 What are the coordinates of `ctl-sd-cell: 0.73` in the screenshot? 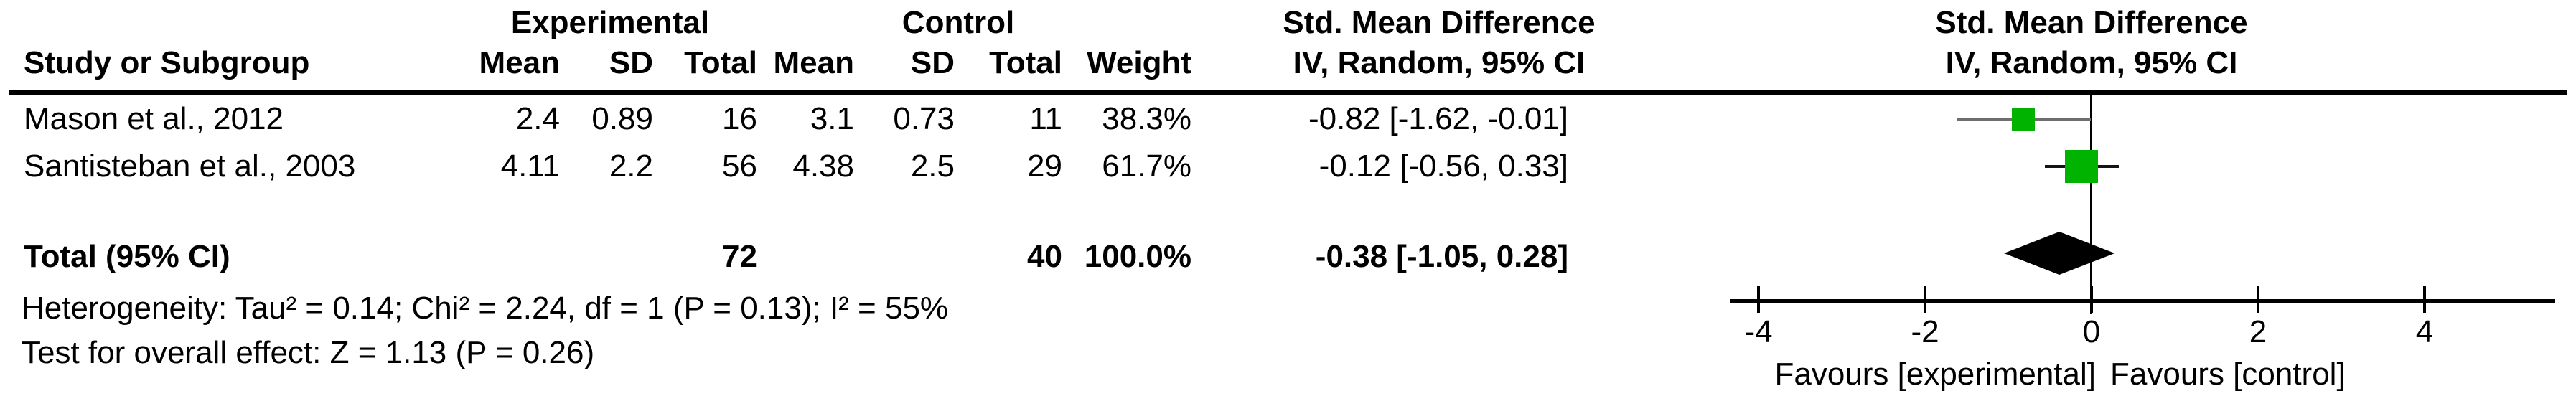 It's located at (924, 118).